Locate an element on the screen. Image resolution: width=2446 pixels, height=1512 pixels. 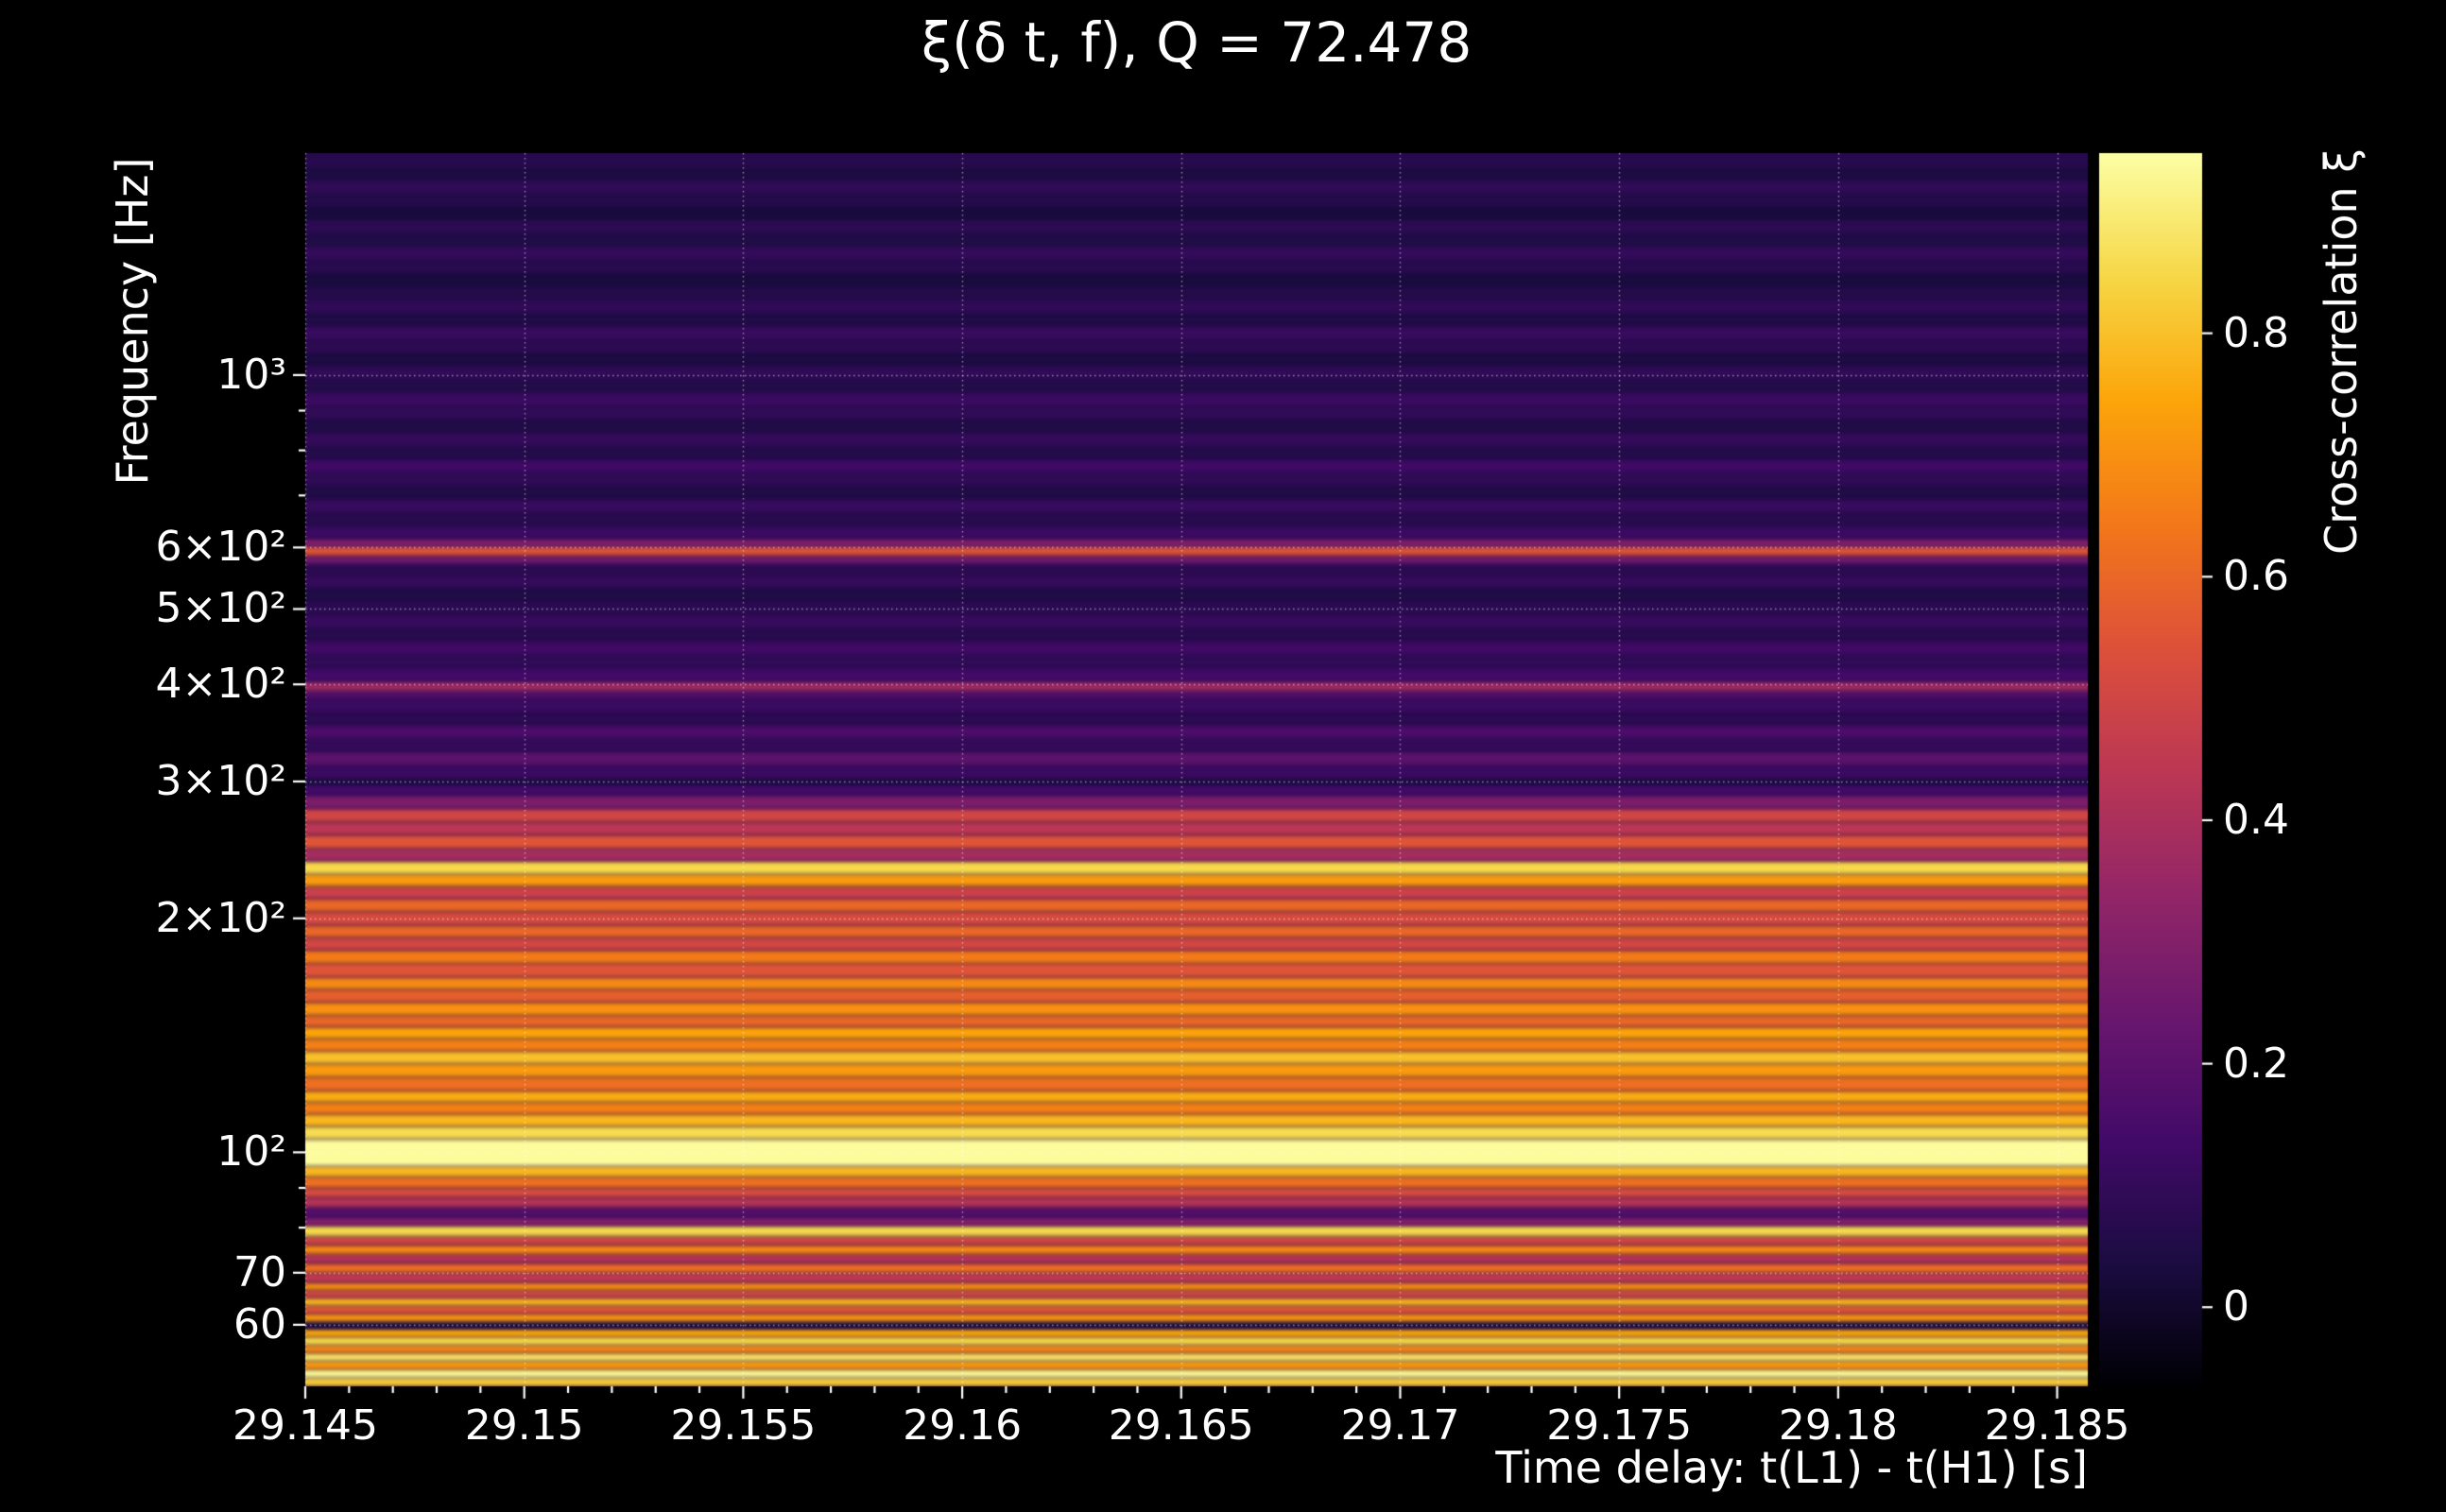
colorbar-tick-label: 0.2 is located at coordinates (2256, 1063).